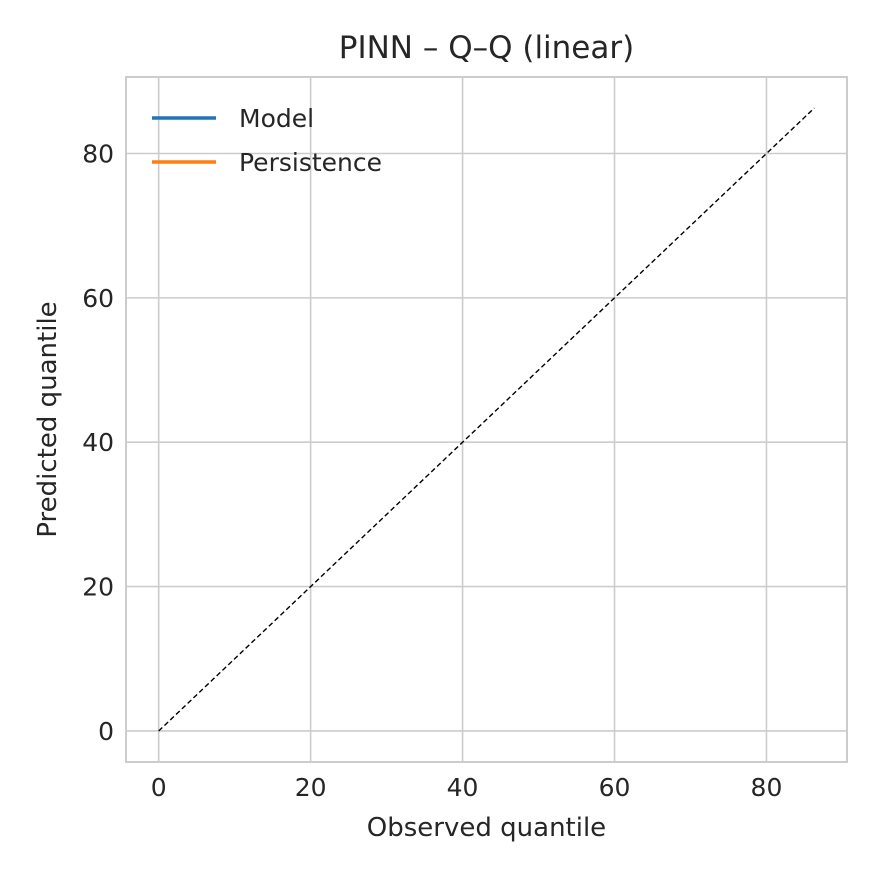  Describe the element at coordinates (267, 140) in the screenshot. I see `legend: Model Persistence` at that location.